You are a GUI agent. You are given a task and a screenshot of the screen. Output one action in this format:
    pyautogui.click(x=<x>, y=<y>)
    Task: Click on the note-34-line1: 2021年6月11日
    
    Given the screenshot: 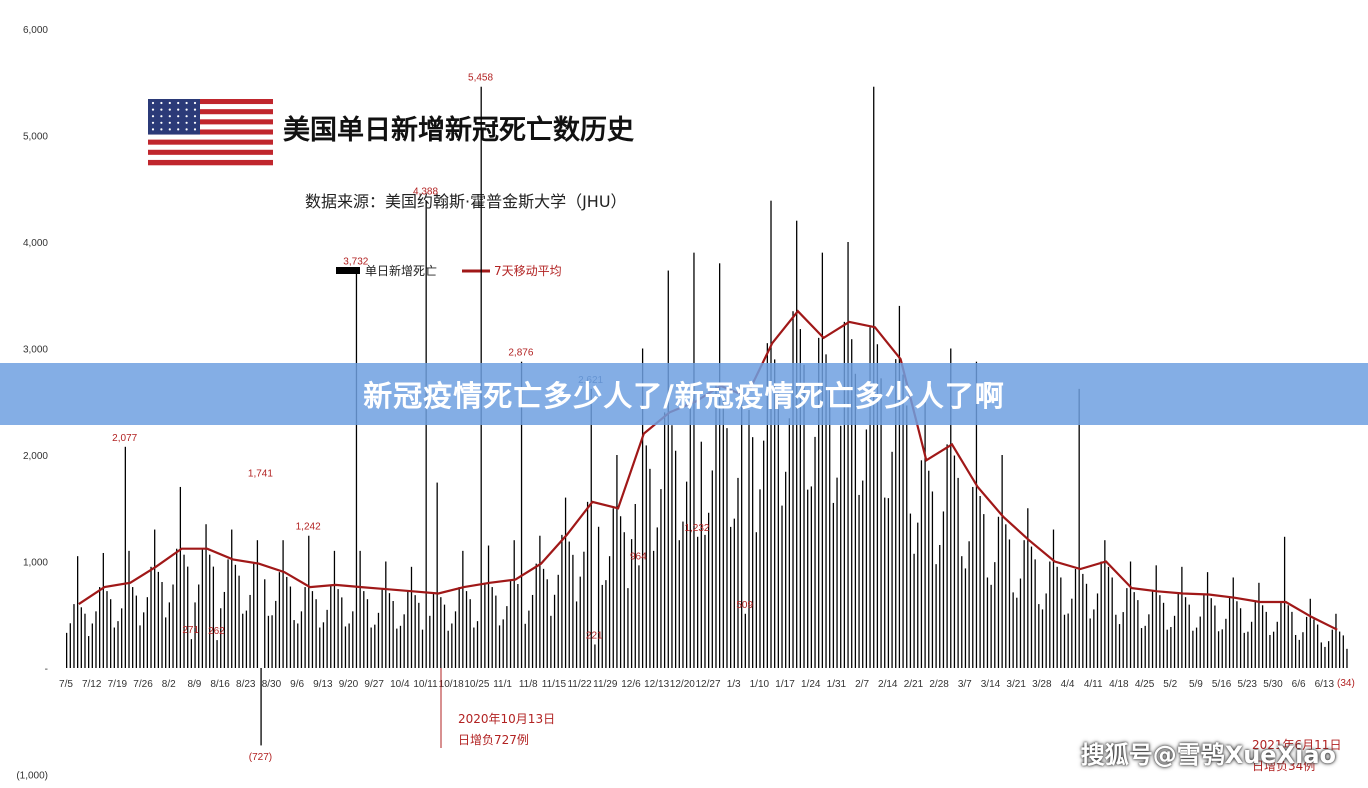 What is the action you would take?
    pyautogui.click(x=1296, y=745)
    